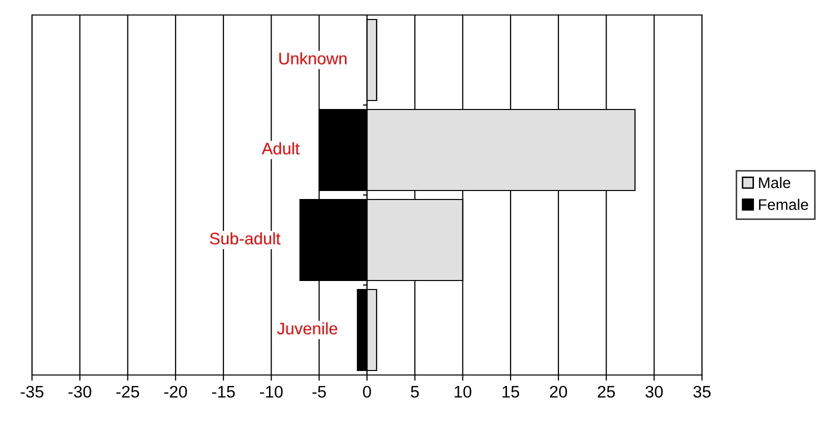  I want to click on x-tick-label: 15, so click(511, 392).